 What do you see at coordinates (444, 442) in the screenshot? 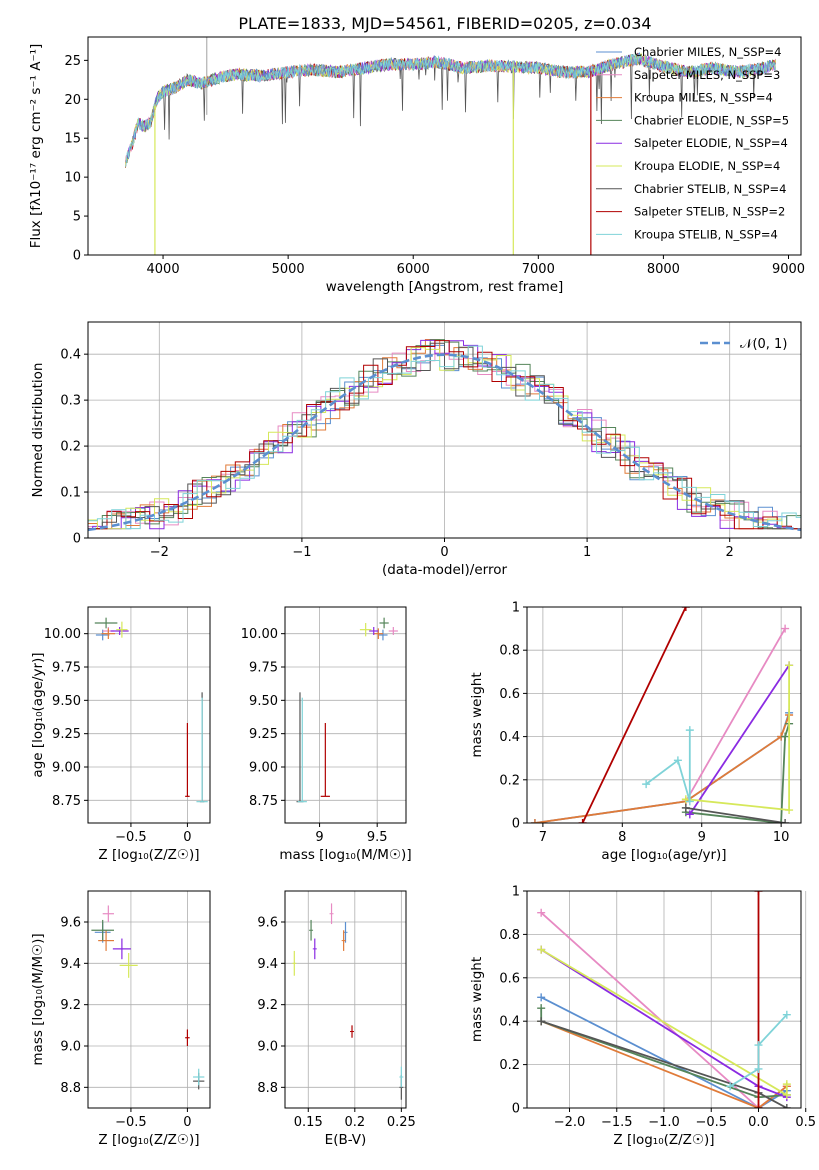
I see `gaussian-curve` at bounding box center [444, 442].